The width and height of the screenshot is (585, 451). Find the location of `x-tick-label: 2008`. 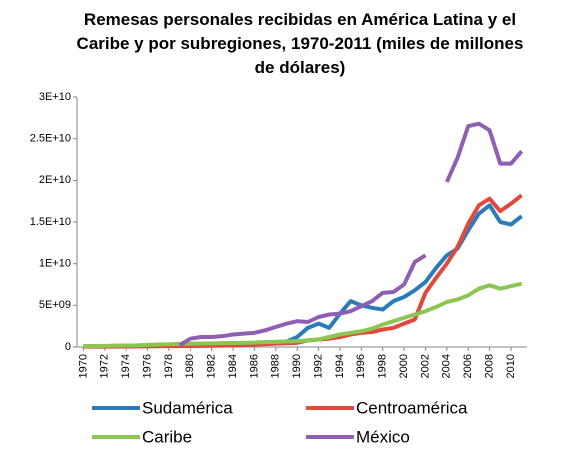

x-tick-label: 2008 is located at coordinates (489, 366).